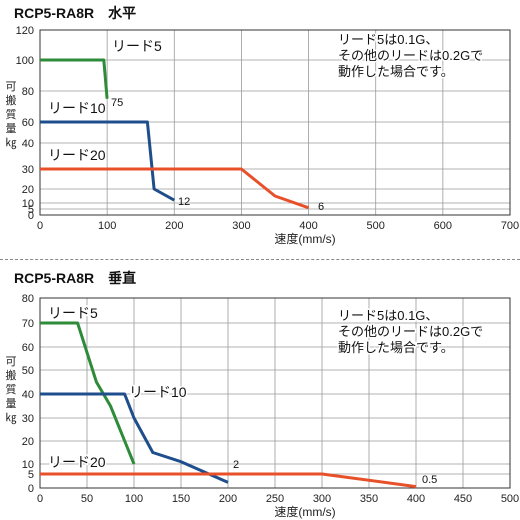 The image size is (520, 520). I want to click on chart1-ytick-20: 20, so click(28, 190).